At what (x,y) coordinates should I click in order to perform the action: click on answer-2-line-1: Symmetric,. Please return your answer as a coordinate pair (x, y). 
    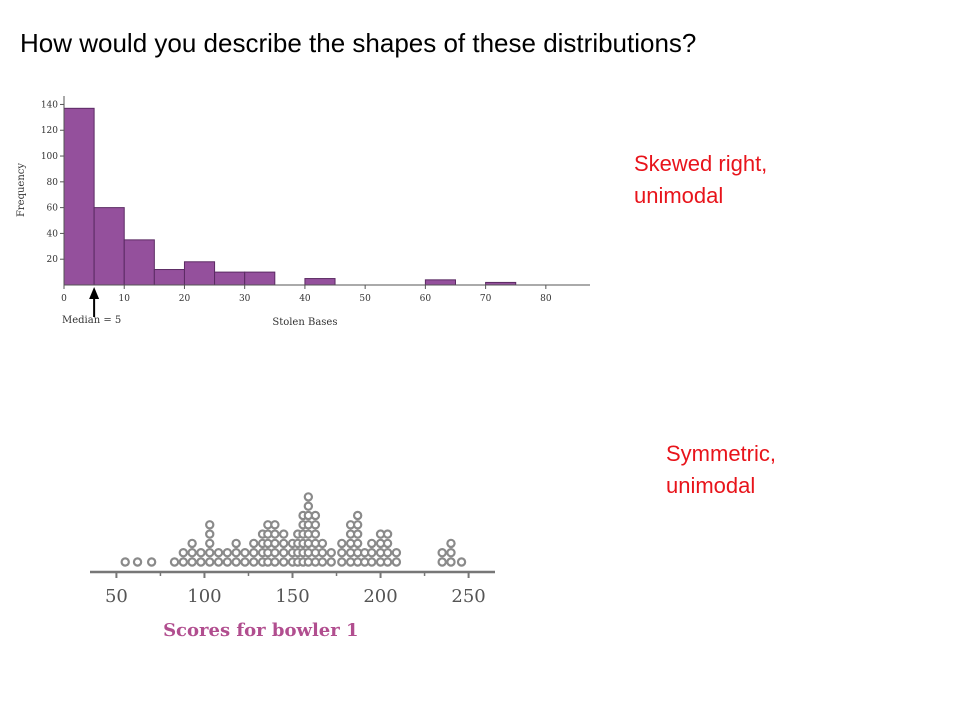
    Looking at the image, I should click on (721, 453).